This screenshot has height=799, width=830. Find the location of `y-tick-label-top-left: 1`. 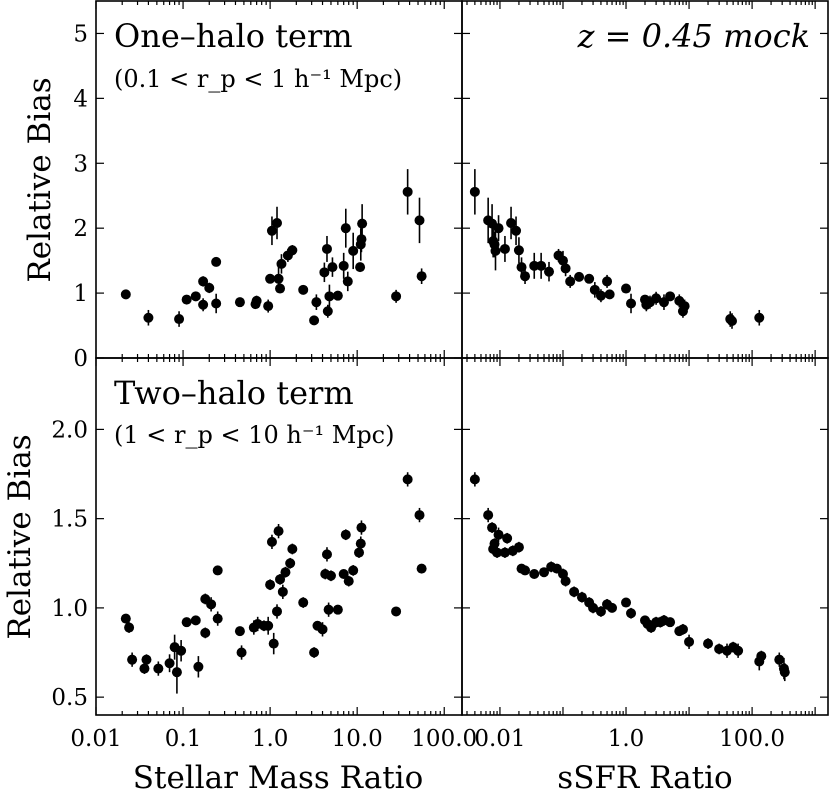

y-tick-label-top-left: 1 is located at coordinates (80, 294).